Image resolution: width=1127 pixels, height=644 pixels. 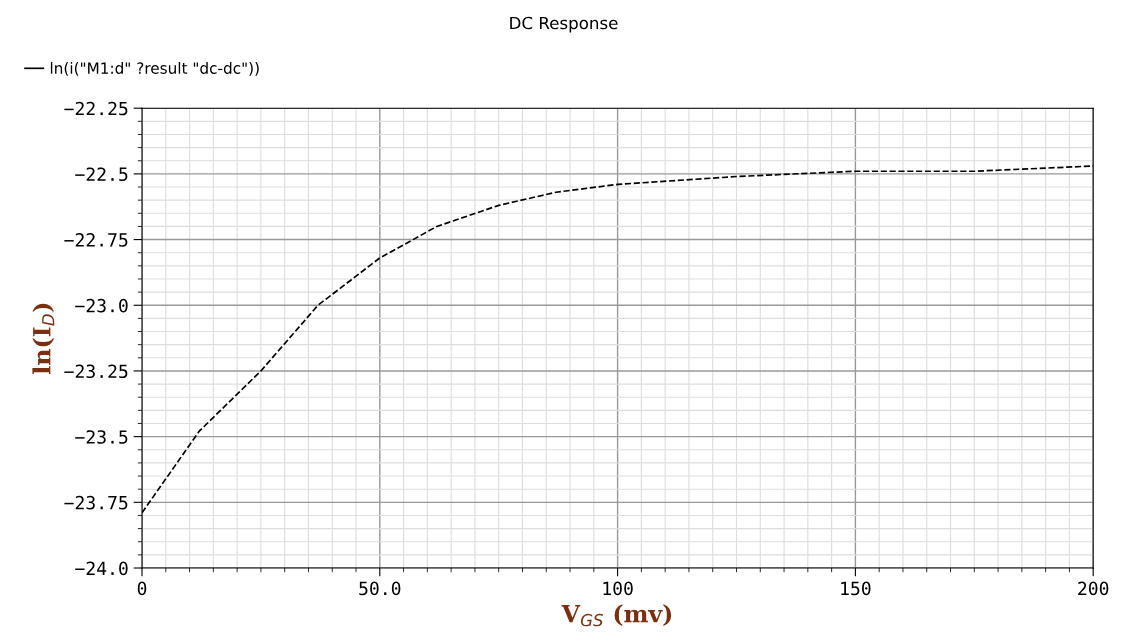 I want to click on x-tick-label: 50.0, so click(x=380, y=588).